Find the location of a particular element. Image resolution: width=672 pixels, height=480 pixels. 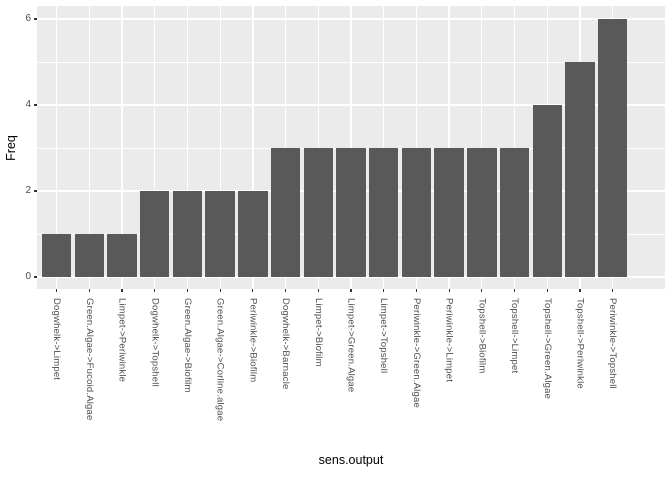

x-tick-label: Periwinkle->Biofilm is located at coordinates (253, 340).